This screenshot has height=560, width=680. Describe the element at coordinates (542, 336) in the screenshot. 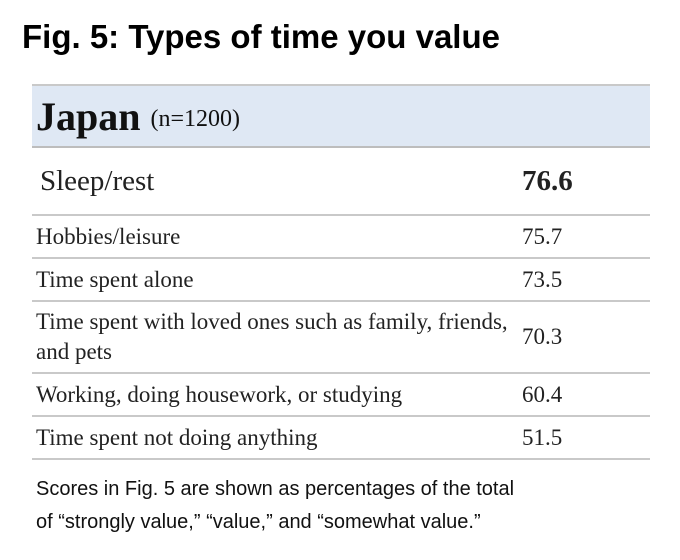

I see `row-value: 70.3` at that location.